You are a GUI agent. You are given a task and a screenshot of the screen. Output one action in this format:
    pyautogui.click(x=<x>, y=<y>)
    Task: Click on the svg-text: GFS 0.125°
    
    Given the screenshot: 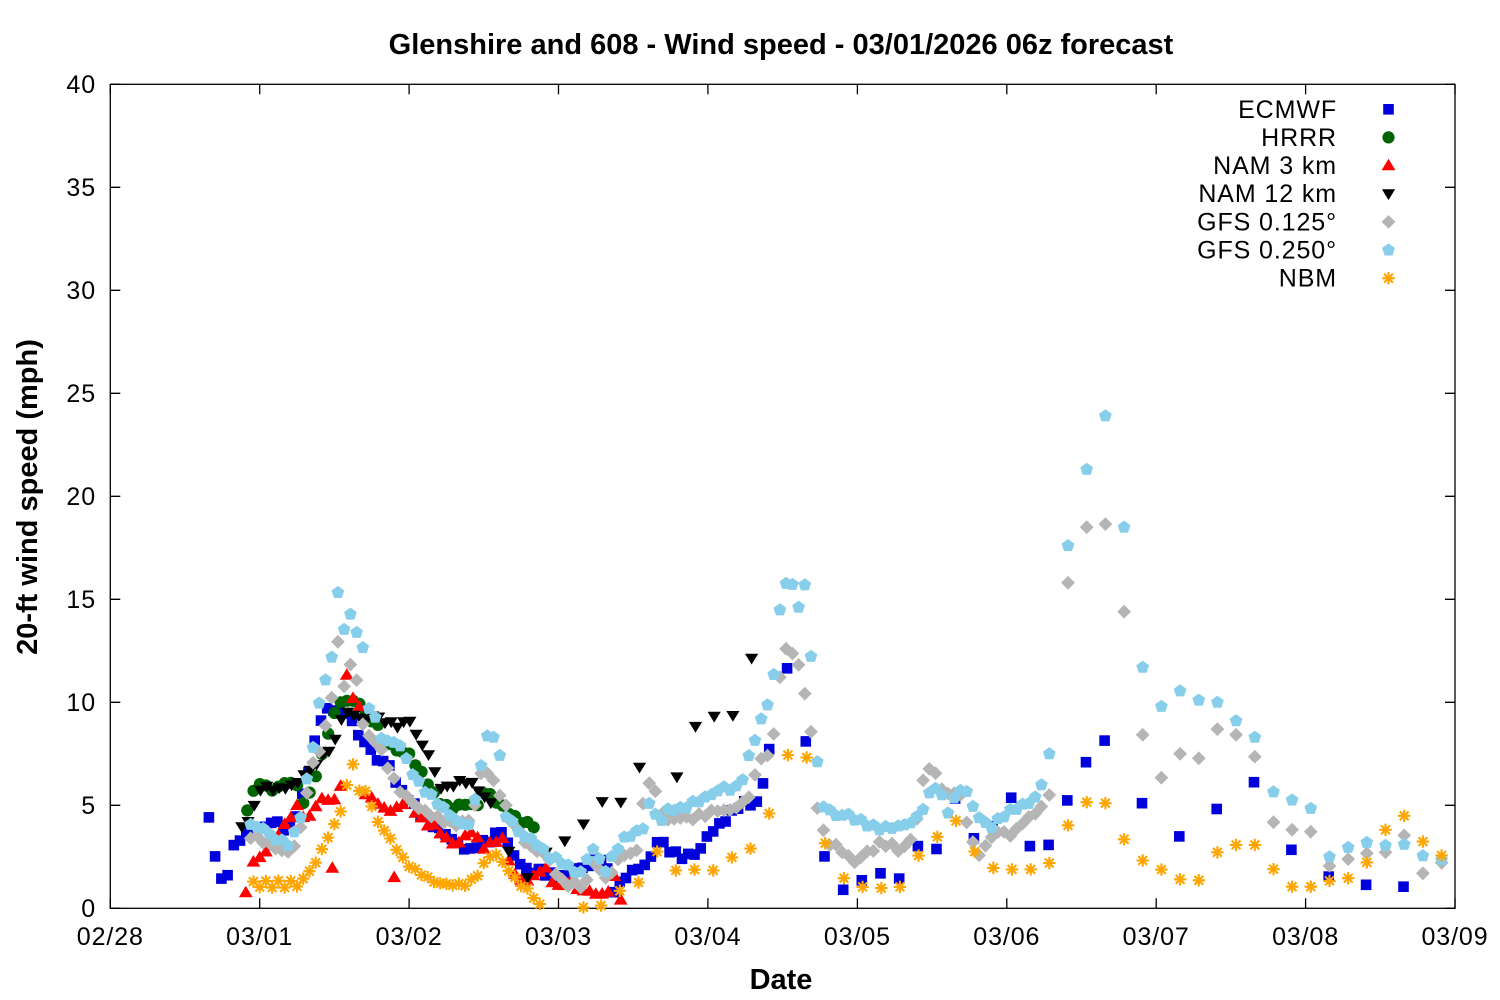 What is the action you would take?
    pyautogui.click(x=1267, y=222)
    